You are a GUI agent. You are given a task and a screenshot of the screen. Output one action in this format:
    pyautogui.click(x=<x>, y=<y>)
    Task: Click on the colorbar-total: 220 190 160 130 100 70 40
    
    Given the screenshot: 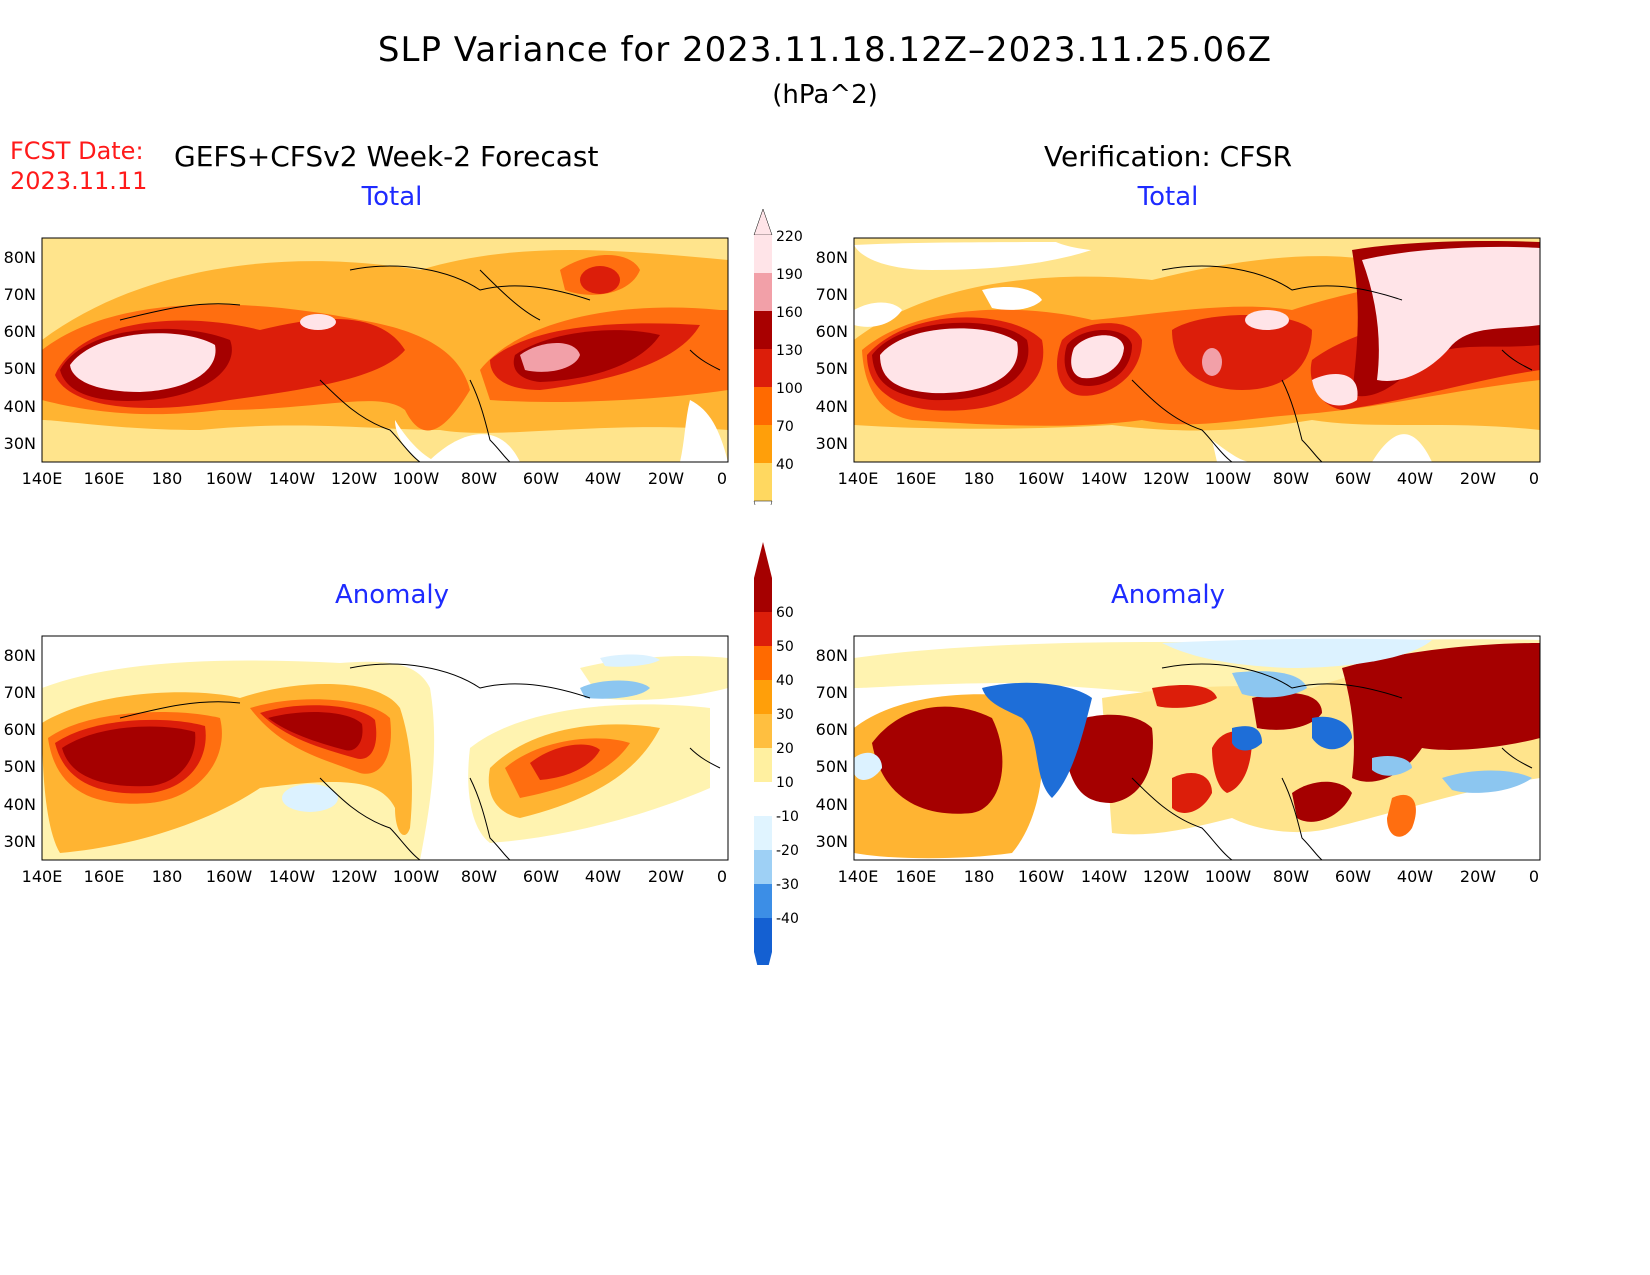 What is the action you would take?
    pyautogui.click(x=778, y=356)
    